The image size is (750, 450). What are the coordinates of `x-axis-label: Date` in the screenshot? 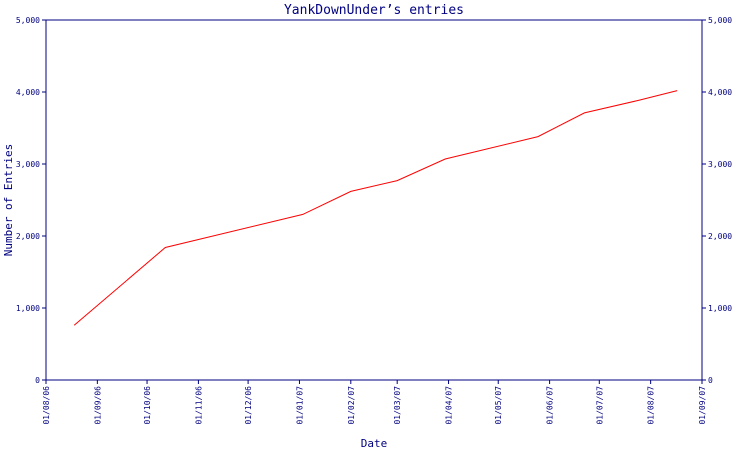 It's located at (374, 443).